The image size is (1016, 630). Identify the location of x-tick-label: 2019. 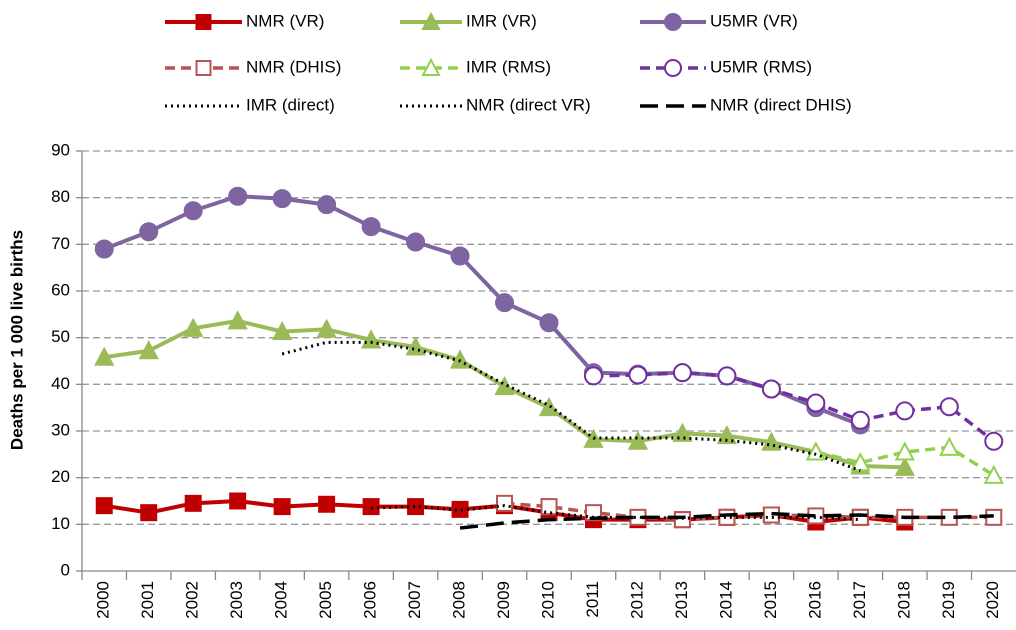
(948, 600).